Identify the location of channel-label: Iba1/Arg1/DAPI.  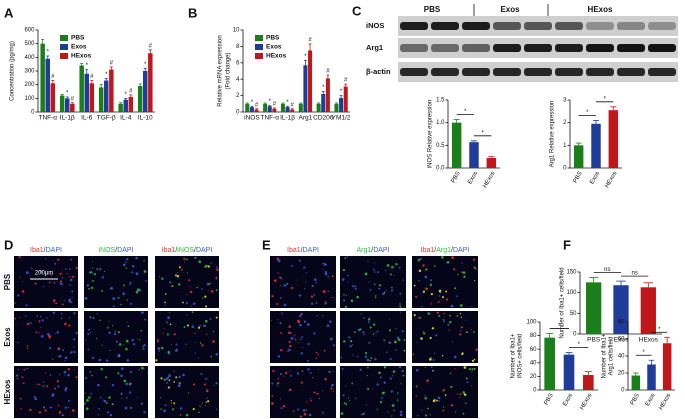
(445, 250).